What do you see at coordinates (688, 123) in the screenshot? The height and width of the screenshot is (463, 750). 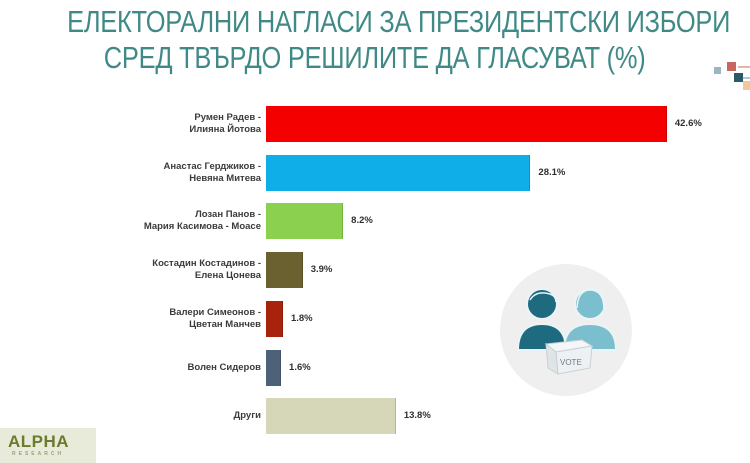 I see `value-label: 42.6%` at bounding box center [688, 123].